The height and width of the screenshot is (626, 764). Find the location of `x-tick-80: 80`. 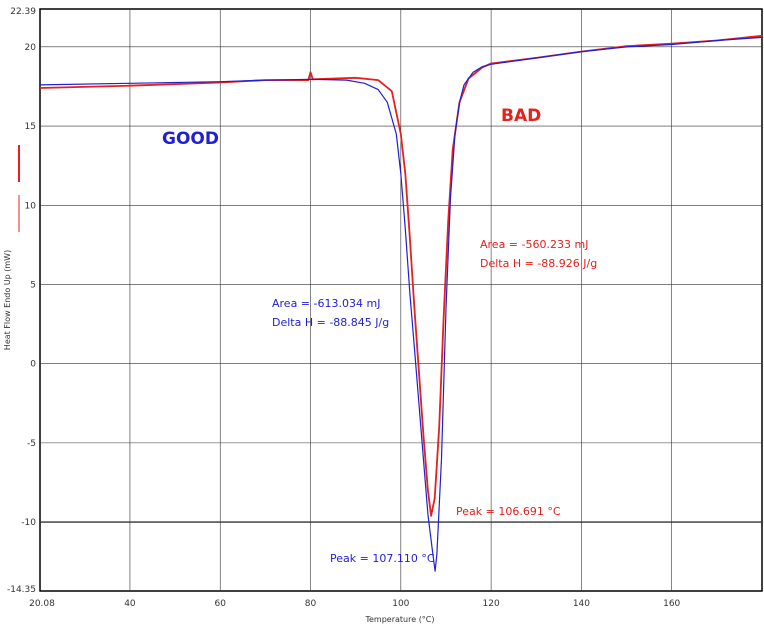

x-tick-80: 80 is located at coordinates (311, 604).